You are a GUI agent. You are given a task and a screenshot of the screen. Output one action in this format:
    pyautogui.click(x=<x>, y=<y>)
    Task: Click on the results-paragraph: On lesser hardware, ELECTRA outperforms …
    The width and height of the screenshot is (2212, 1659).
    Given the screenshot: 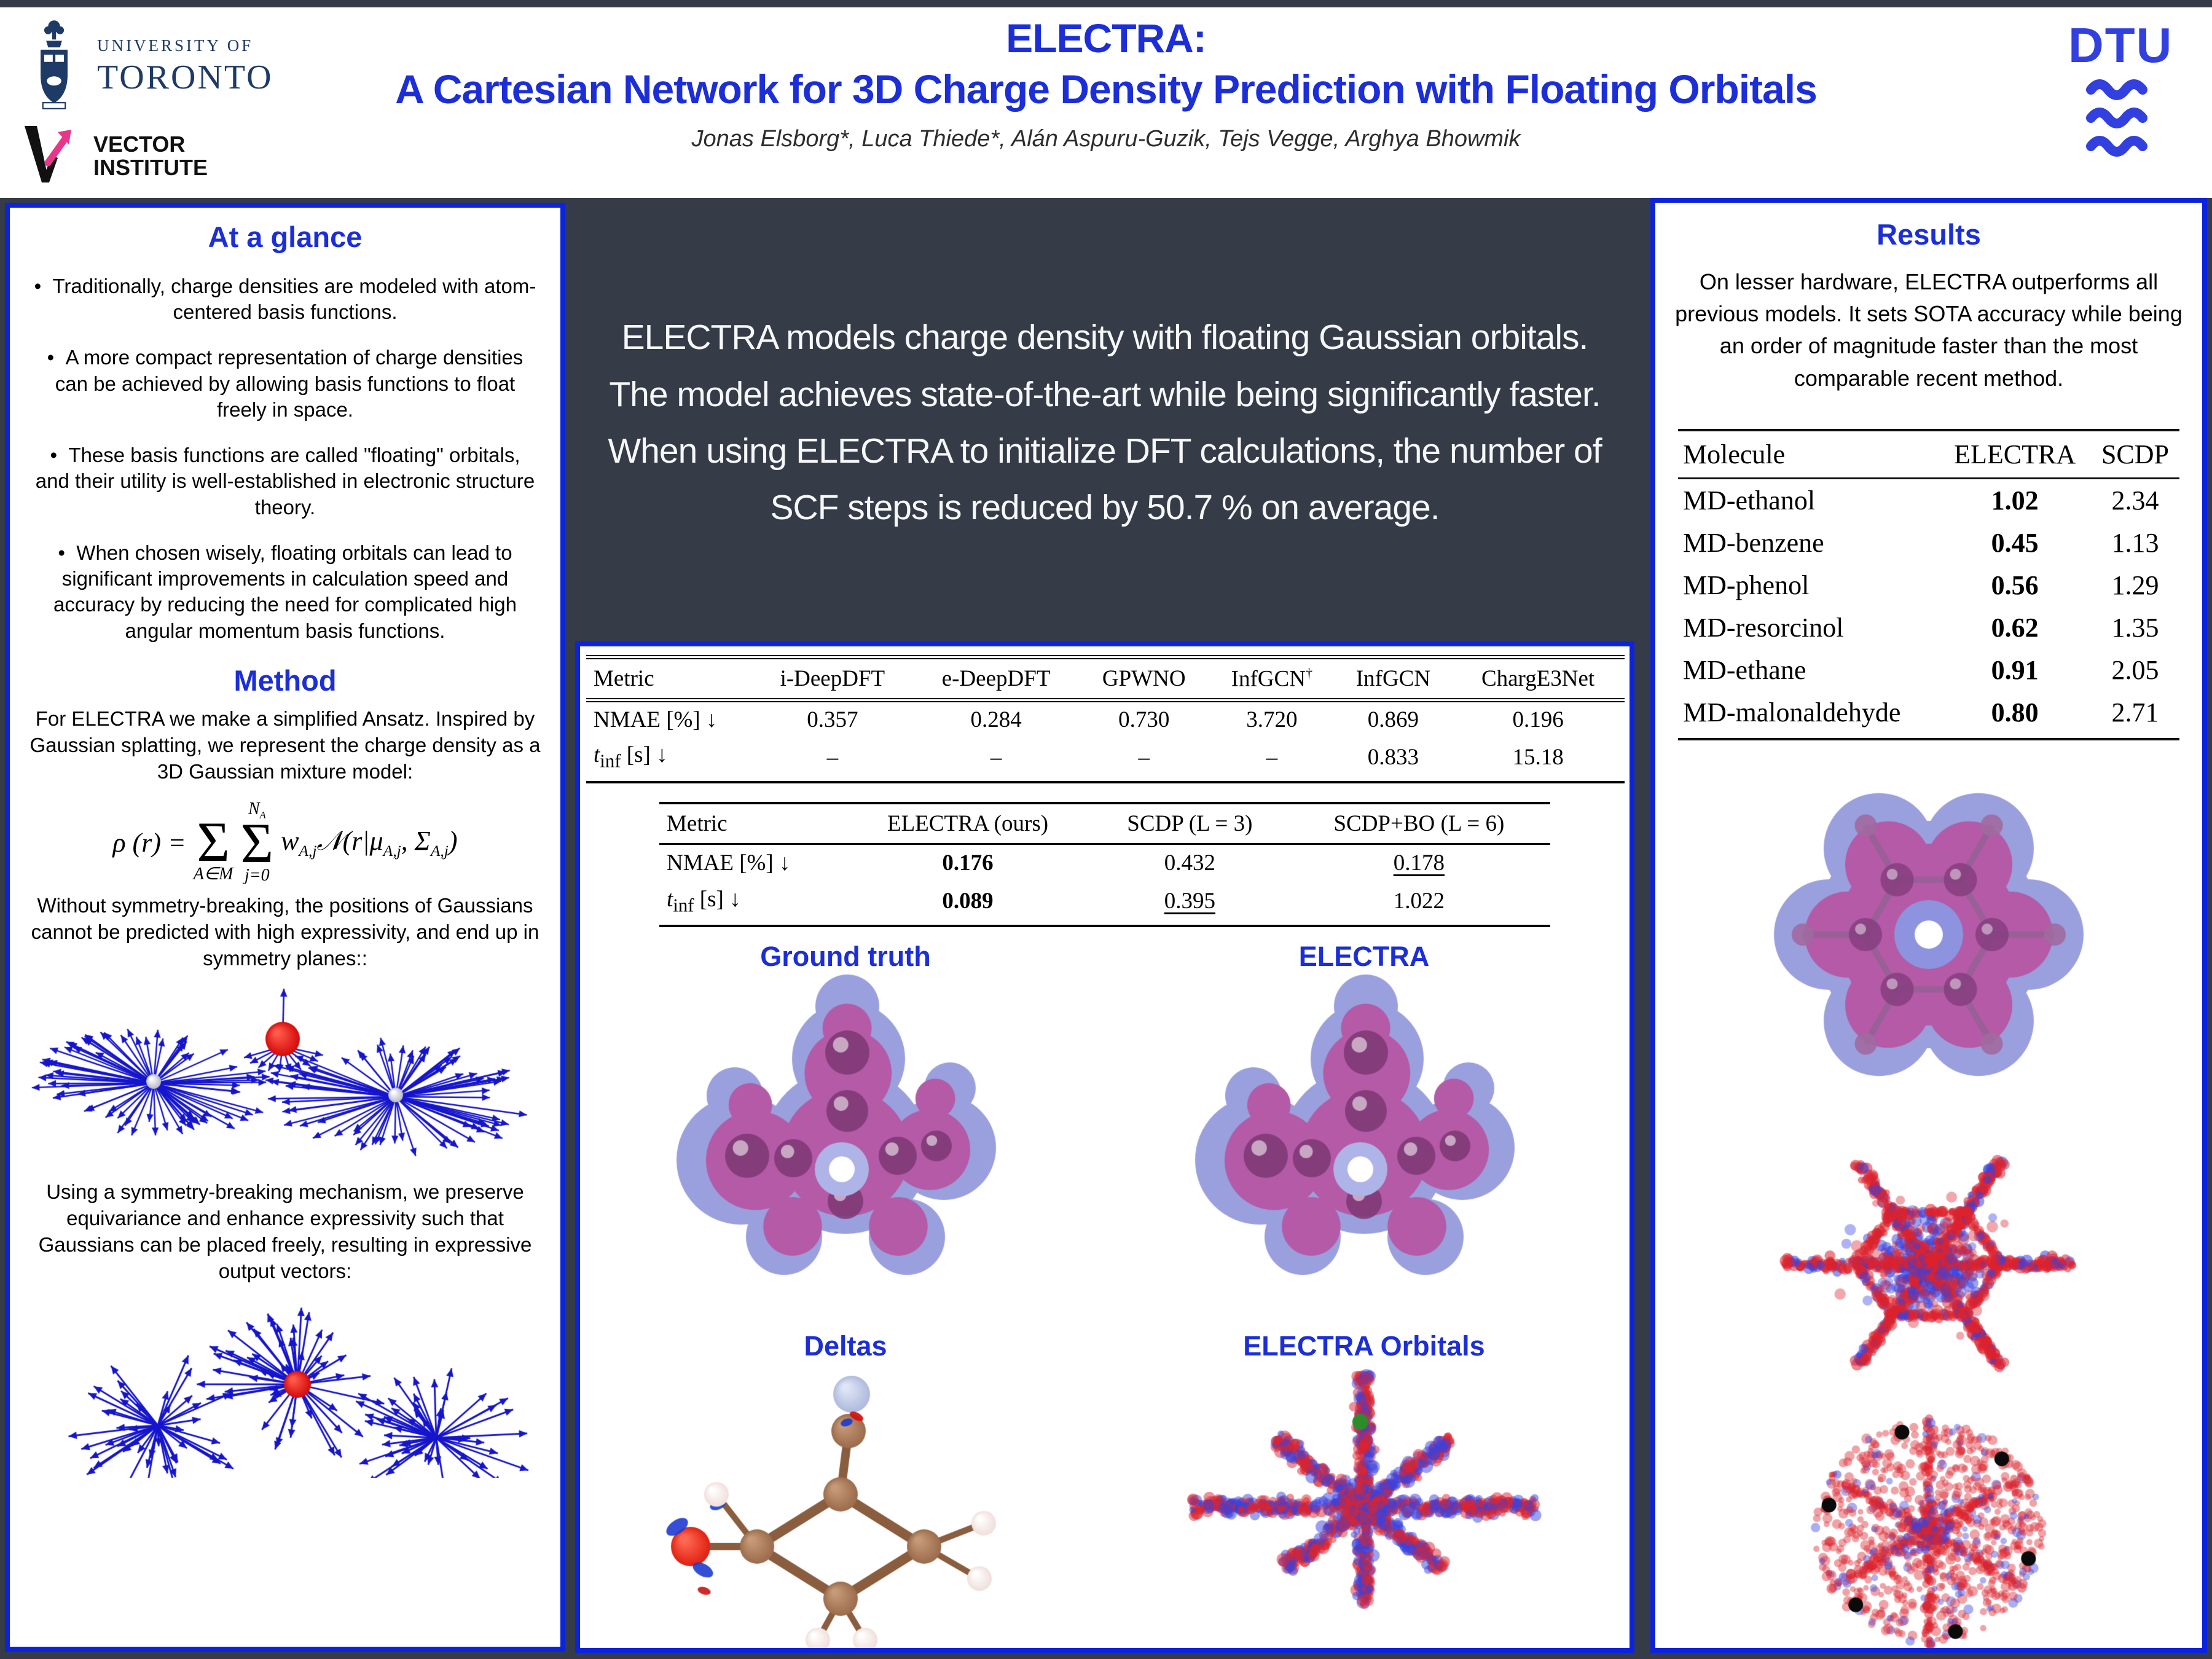 What is the action you would take?
    pyautogui.click(x=1929, y=330)
    